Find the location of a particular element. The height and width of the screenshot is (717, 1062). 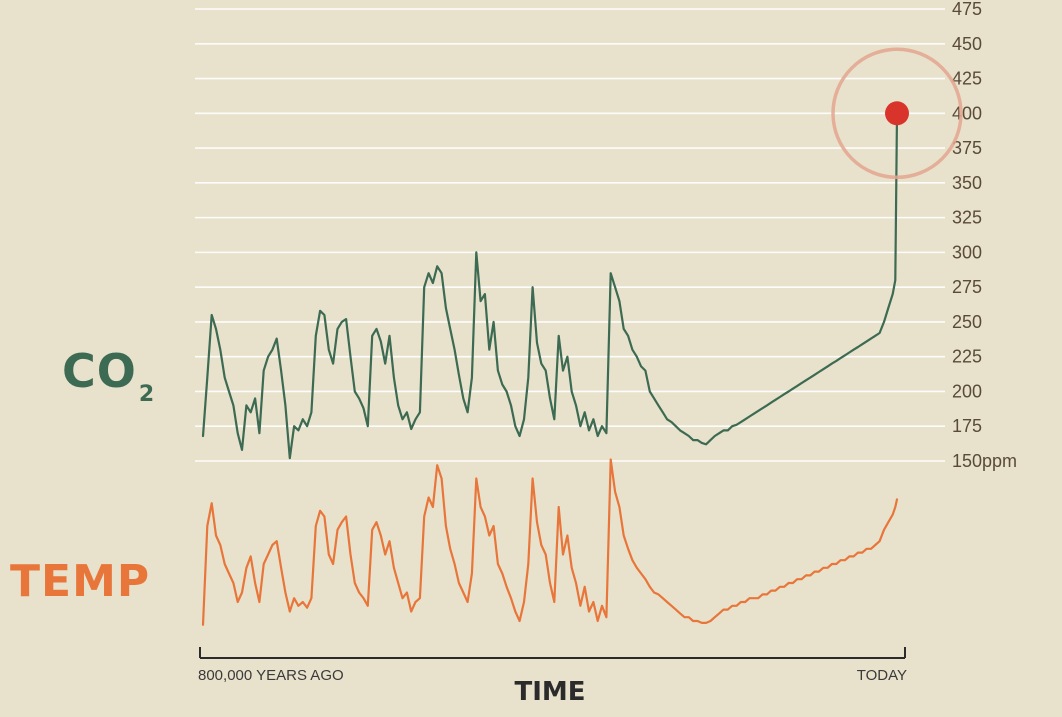

y-tick-label: 350 is located at coordinates (967, 183).